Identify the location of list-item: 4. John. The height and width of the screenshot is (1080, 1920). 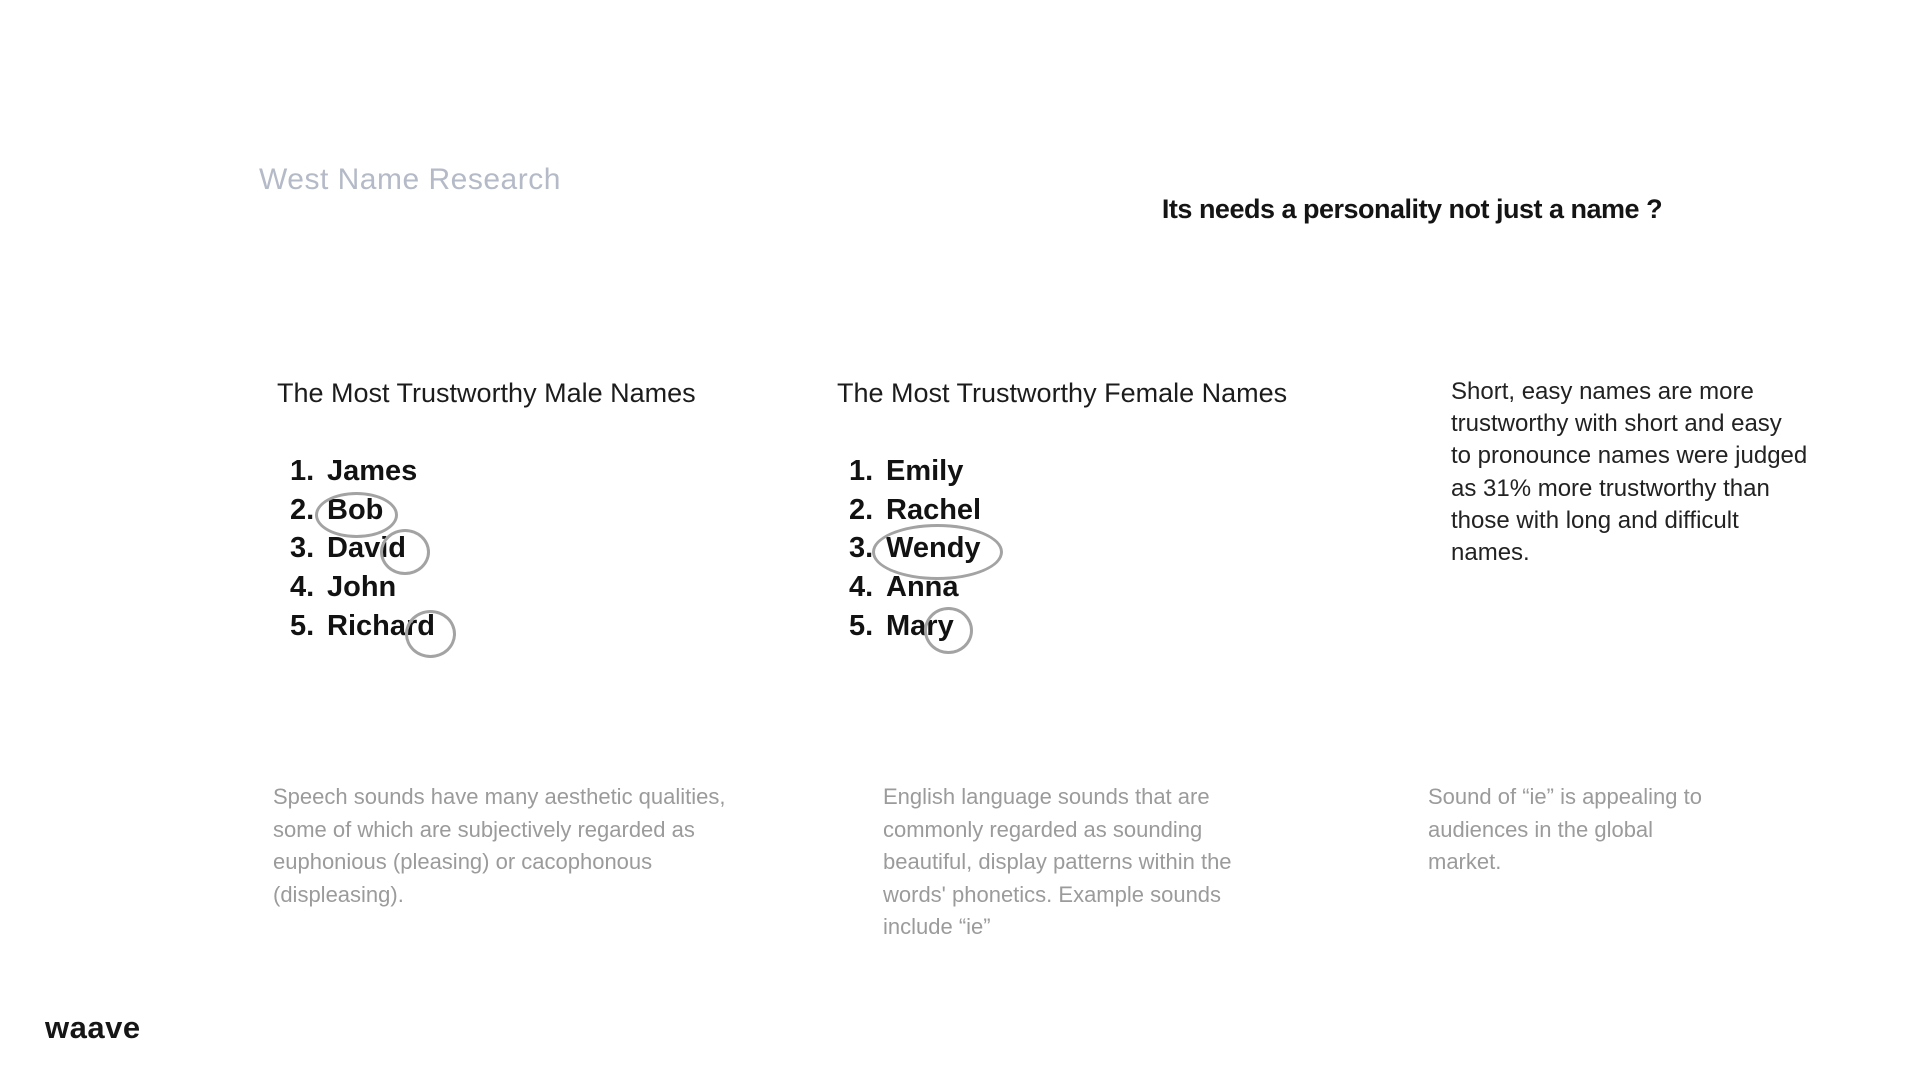
(362, 587).